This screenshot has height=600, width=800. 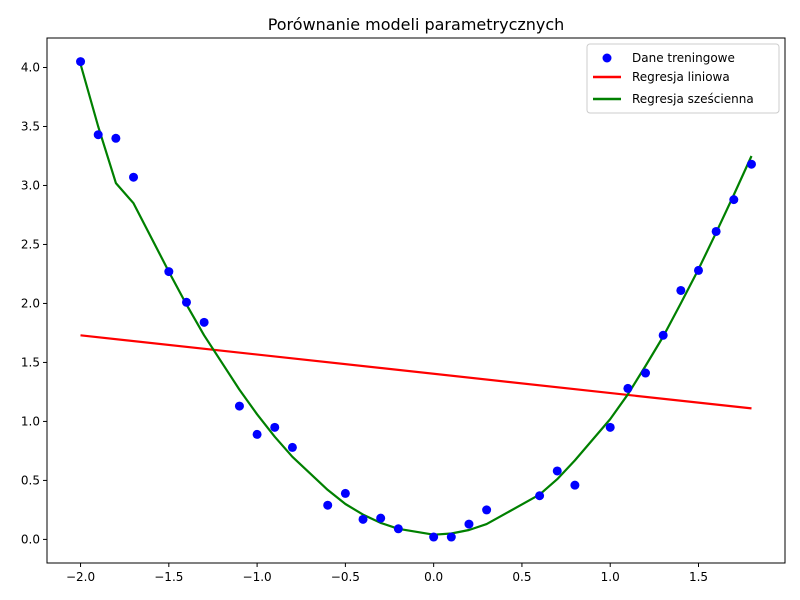 What do you see at coordinates (416, 24) in the screenshot?
I see `chart-title: Porównanie modeli parametrycznych` at bounding box center [416, 24].